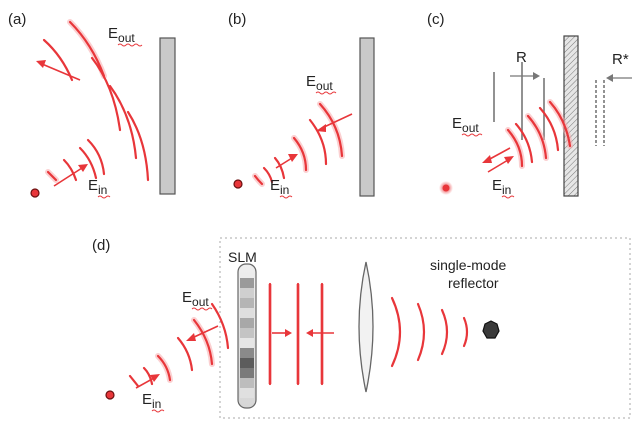 The height and width of the screenshot is (422, 640). Describe the element at coordinates (436, 19) in the screenshot. I see `panel-c-tag: (c)` at that location.